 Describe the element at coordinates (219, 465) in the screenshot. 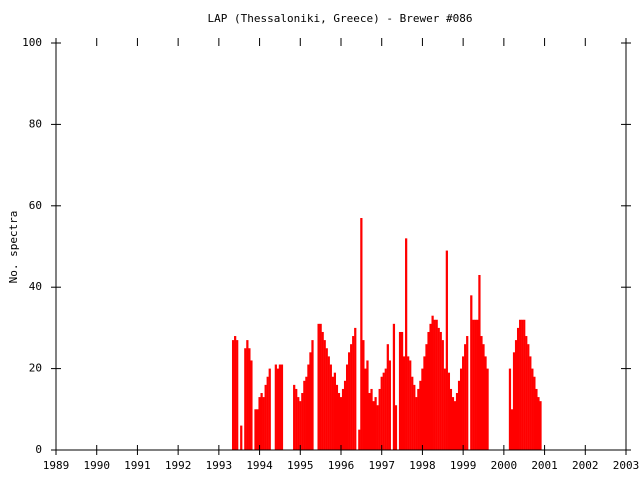

I see `x-tick-label: 1993` at that location.